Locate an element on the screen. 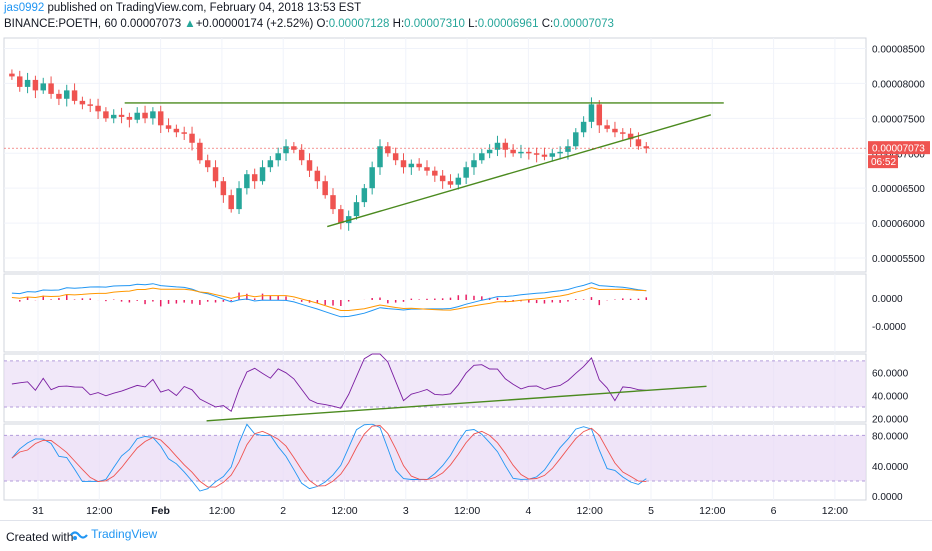  high-value: 0.00007310 is located at coordinates (434, 24).